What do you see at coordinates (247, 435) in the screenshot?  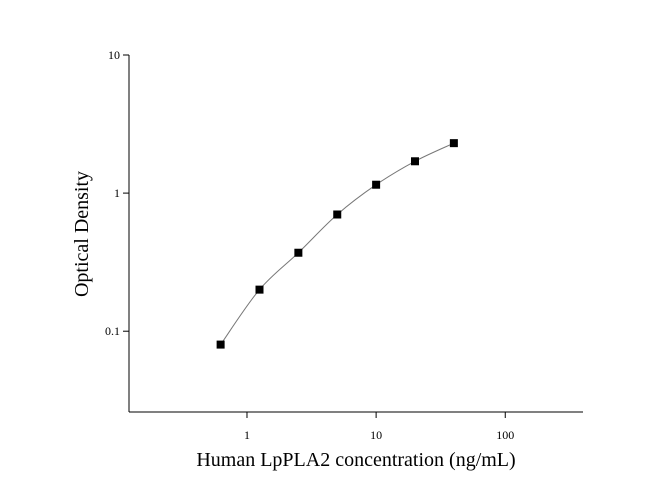 I see `x-tick-label: 1` at bounding box center [247, 435].